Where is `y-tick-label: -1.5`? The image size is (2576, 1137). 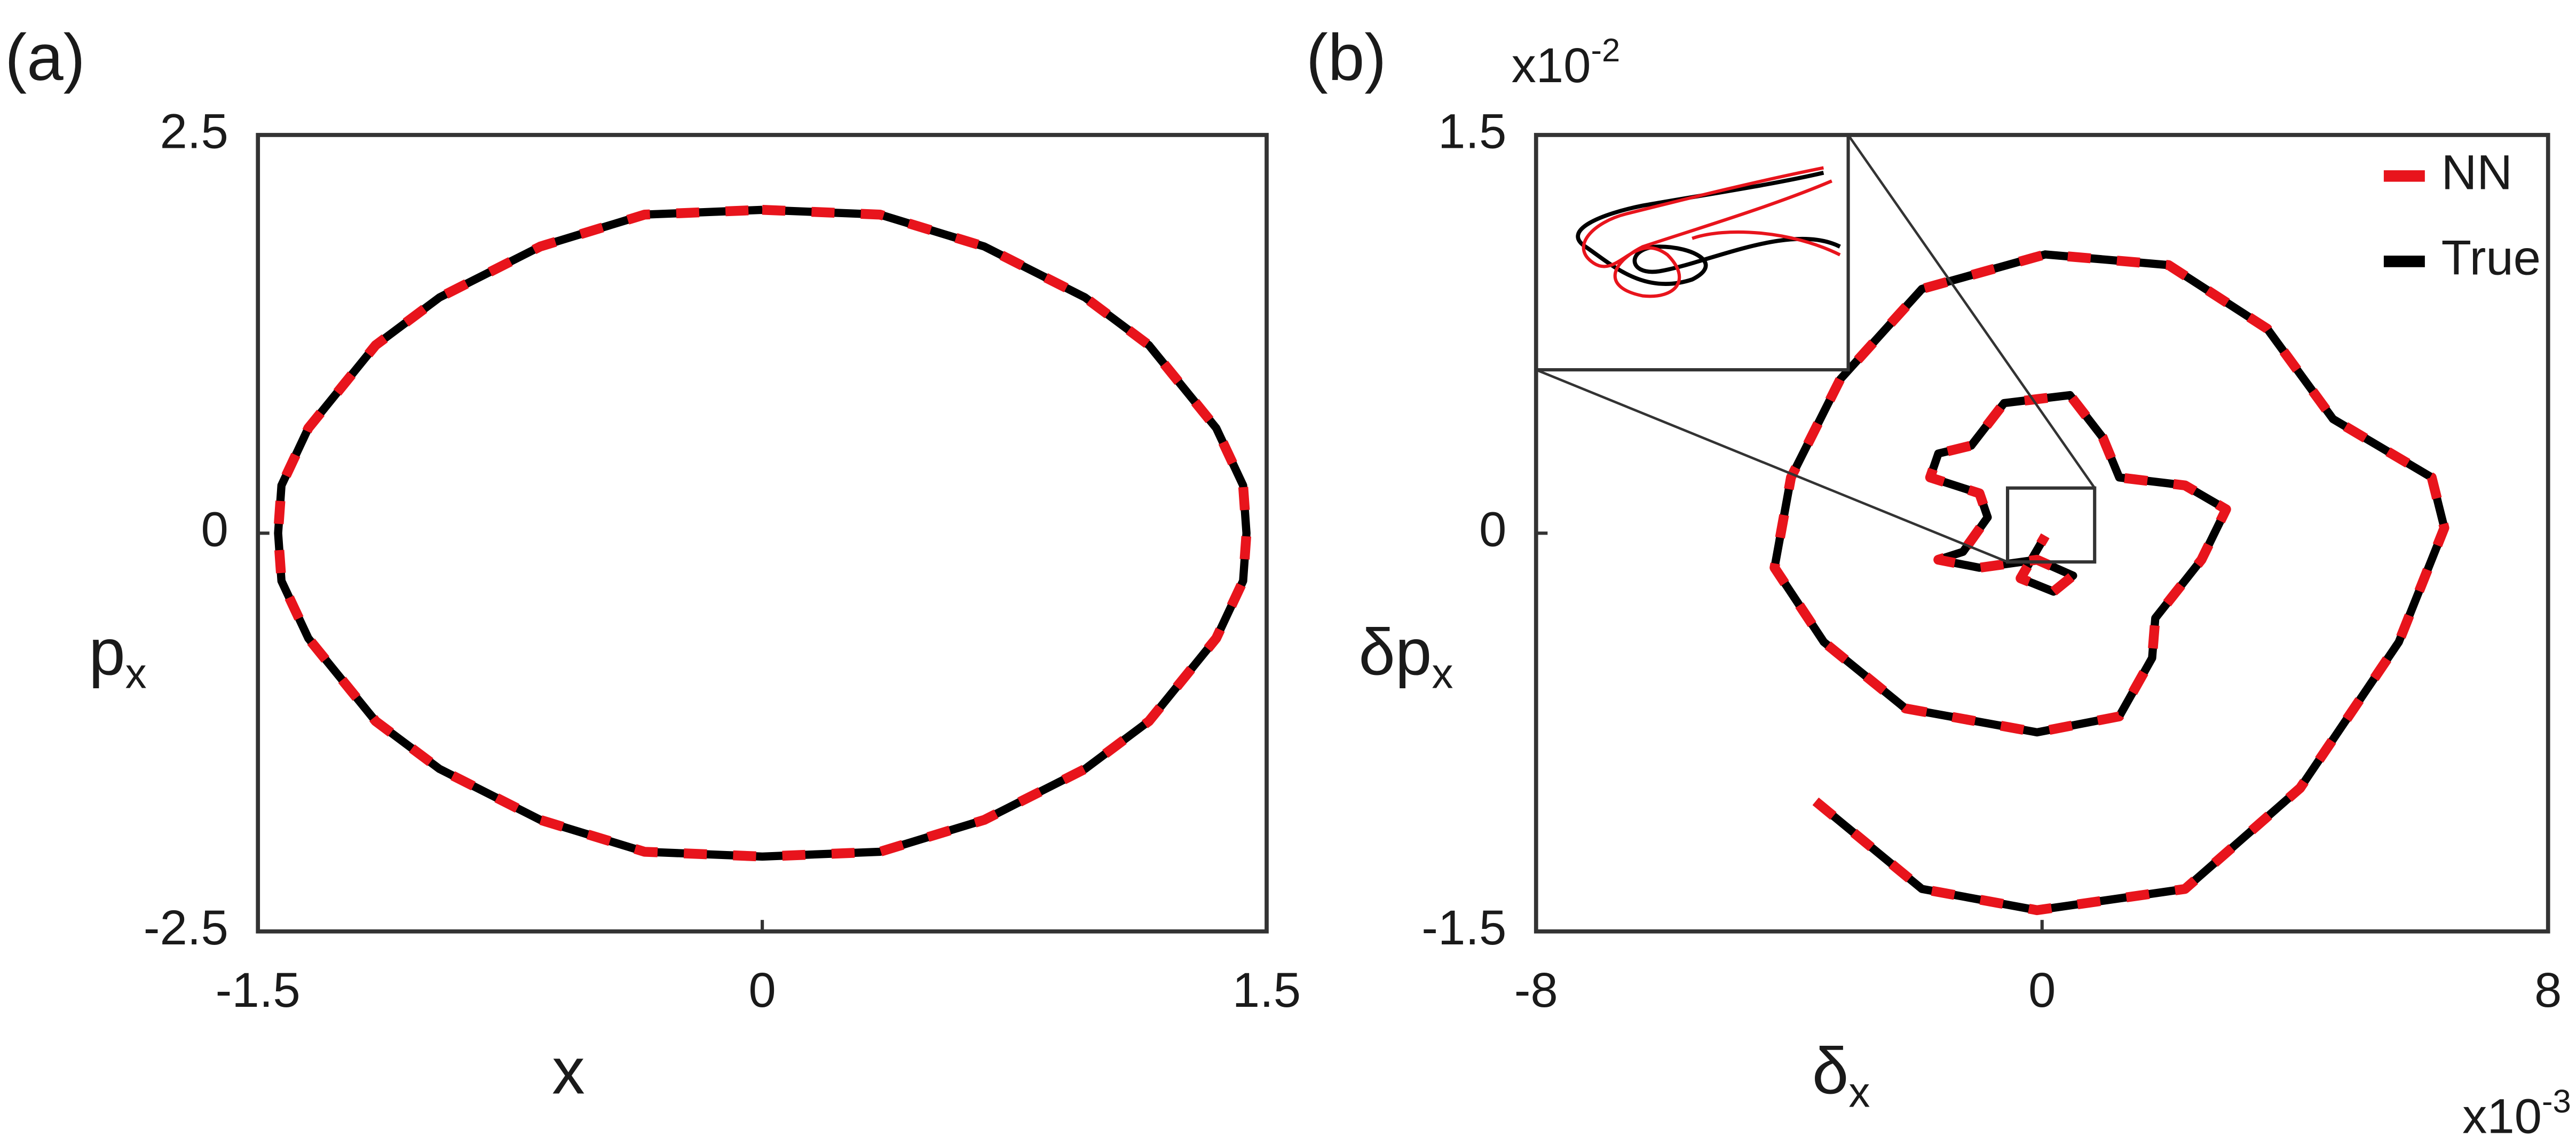 y-tick-label: -1.5 is located at coordinates (1463, 927).